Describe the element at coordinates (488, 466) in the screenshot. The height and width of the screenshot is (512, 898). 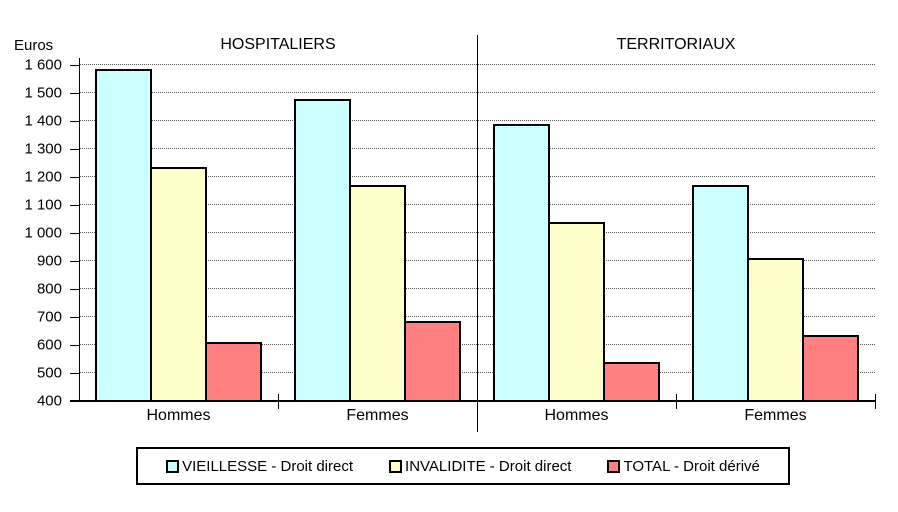
I see `legend-label-invalidite: INVALIDITE - Droit direct` at that location.